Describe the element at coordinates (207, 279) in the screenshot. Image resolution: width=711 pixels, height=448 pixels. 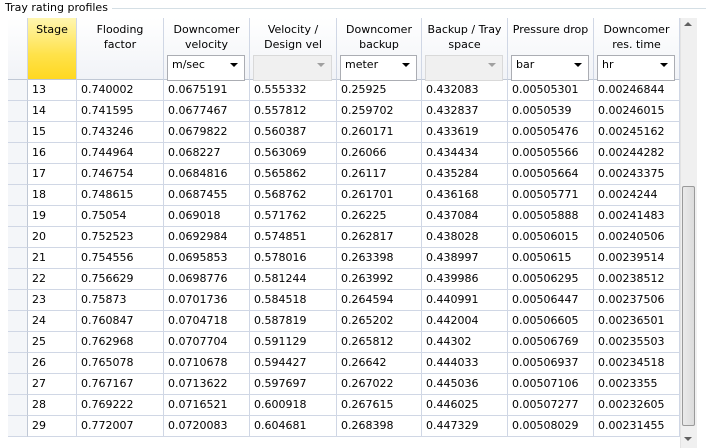
I see `table-cell: 0.0698776` at that location.